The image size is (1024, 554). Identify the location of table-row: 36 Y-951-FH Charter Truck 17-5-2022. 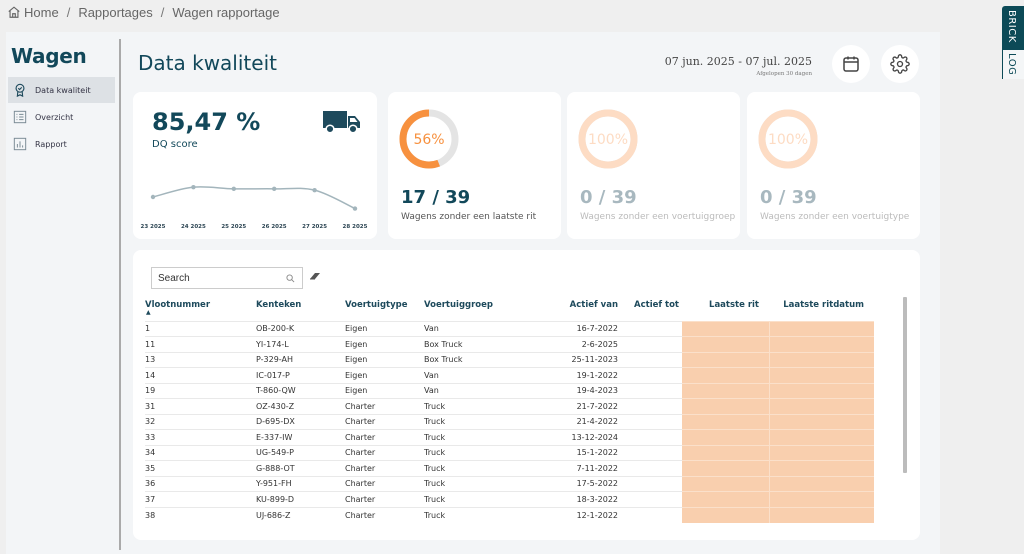
(509, 483).